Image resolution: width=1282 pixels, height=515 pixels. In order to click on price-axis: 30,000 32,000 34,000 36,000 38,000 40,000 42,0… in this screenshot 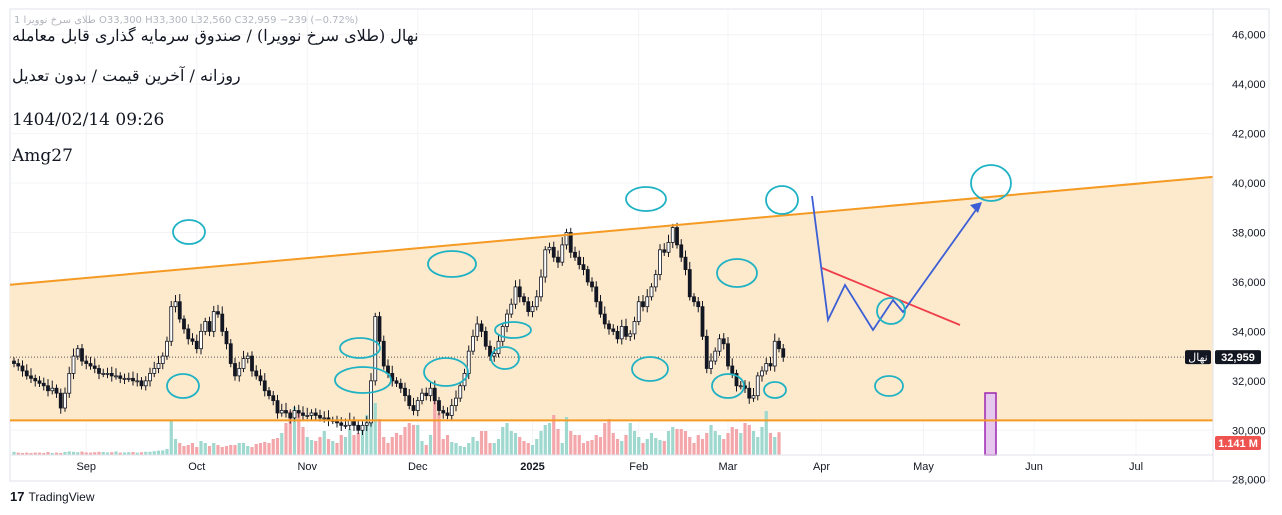, I will do `click(1249, 272)`.